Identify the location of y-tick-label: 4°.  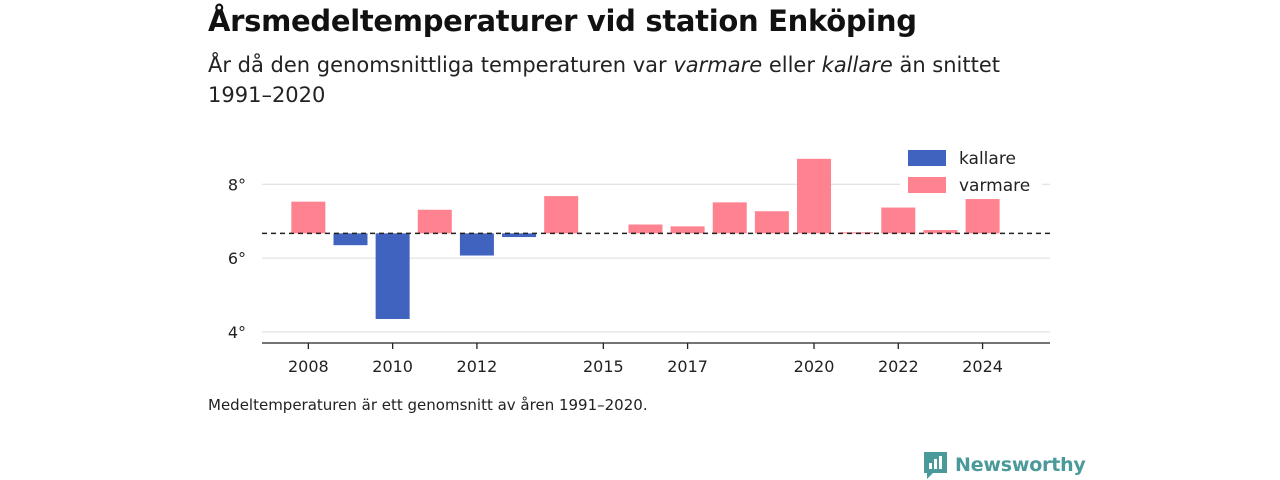
(237, 332).